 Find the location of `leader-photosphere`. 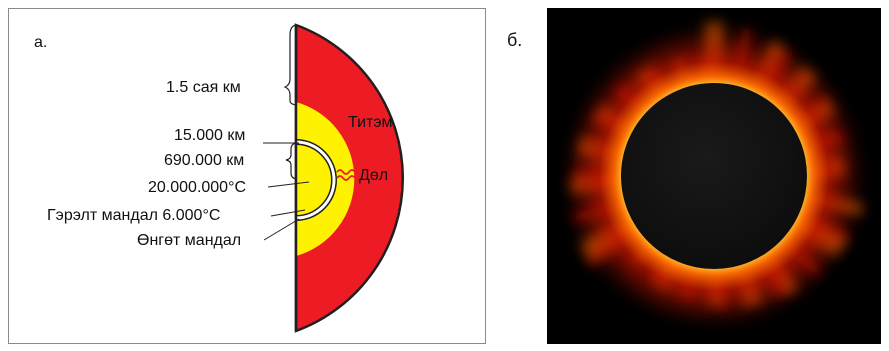

leader-photosphere is located at coordinates (281, 229).